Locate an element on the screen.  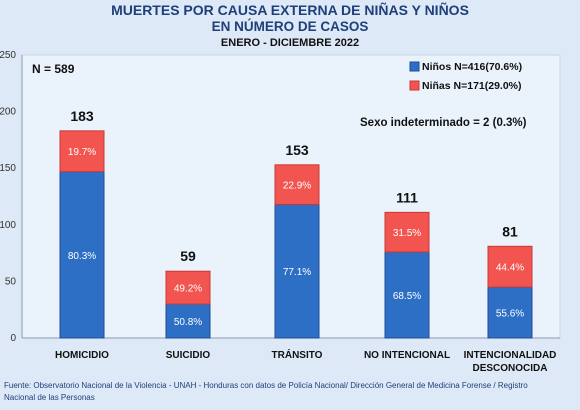
data-label-ninas: 31.5% is located at coordinates (407, 233).